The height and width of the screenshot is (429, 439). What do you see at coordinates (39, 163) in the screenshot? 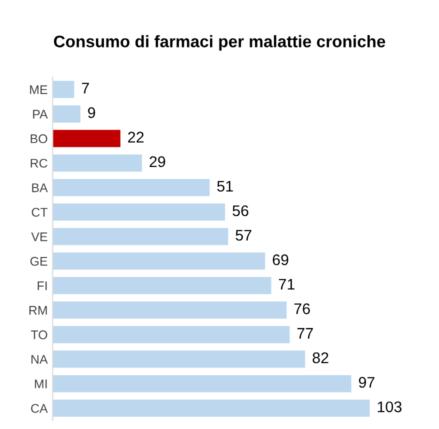
I see `y-tick-label: RC` at bounding box center [39, 163].